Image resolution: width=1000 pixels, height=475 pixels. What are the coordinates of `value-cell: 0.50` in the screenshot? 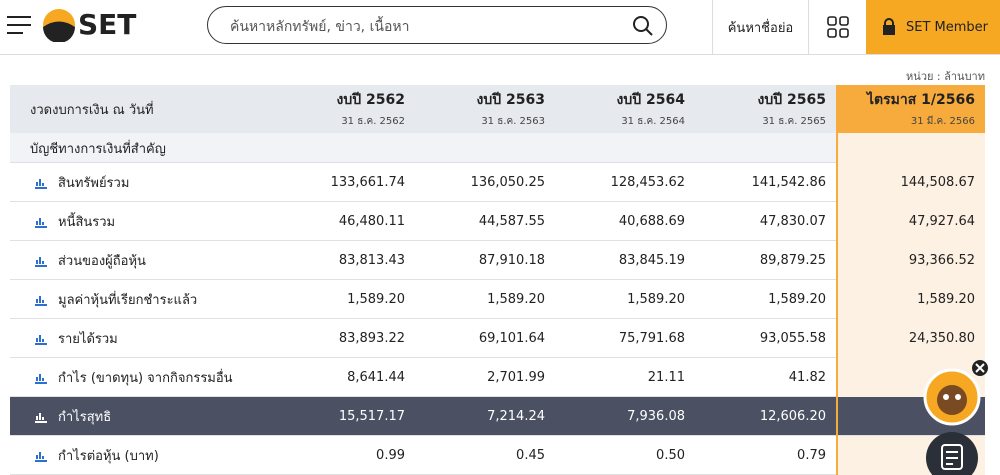 It's located at (670, 455).